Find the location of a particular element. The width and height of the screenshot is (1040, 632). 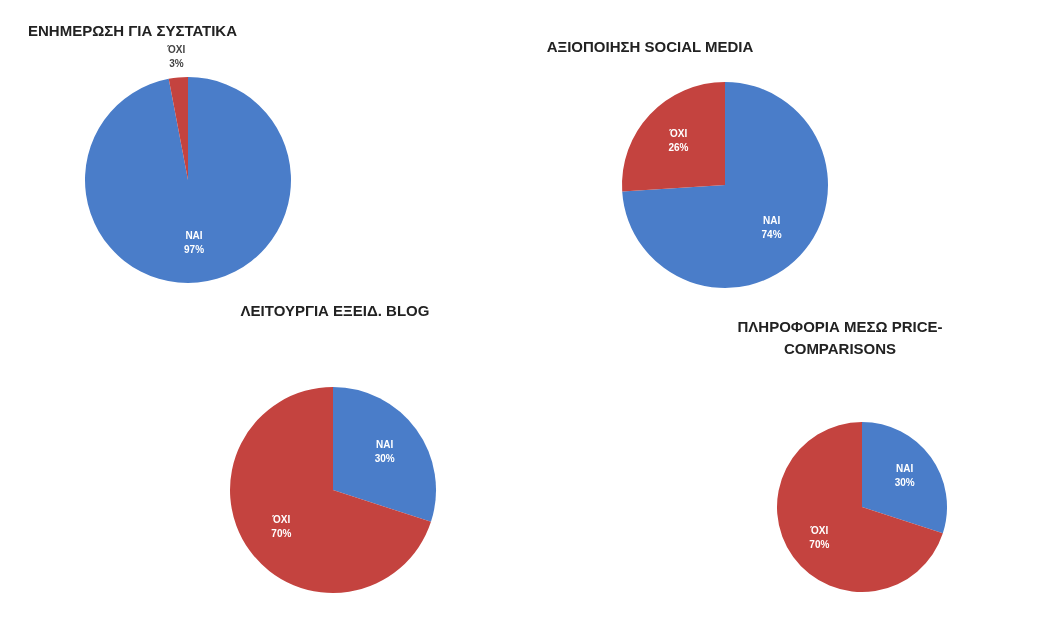

chart-title: ΑΞΙΟΠΟΙΗΣΗ SOCIAL MEDIA is located at coordinates (650, 47).